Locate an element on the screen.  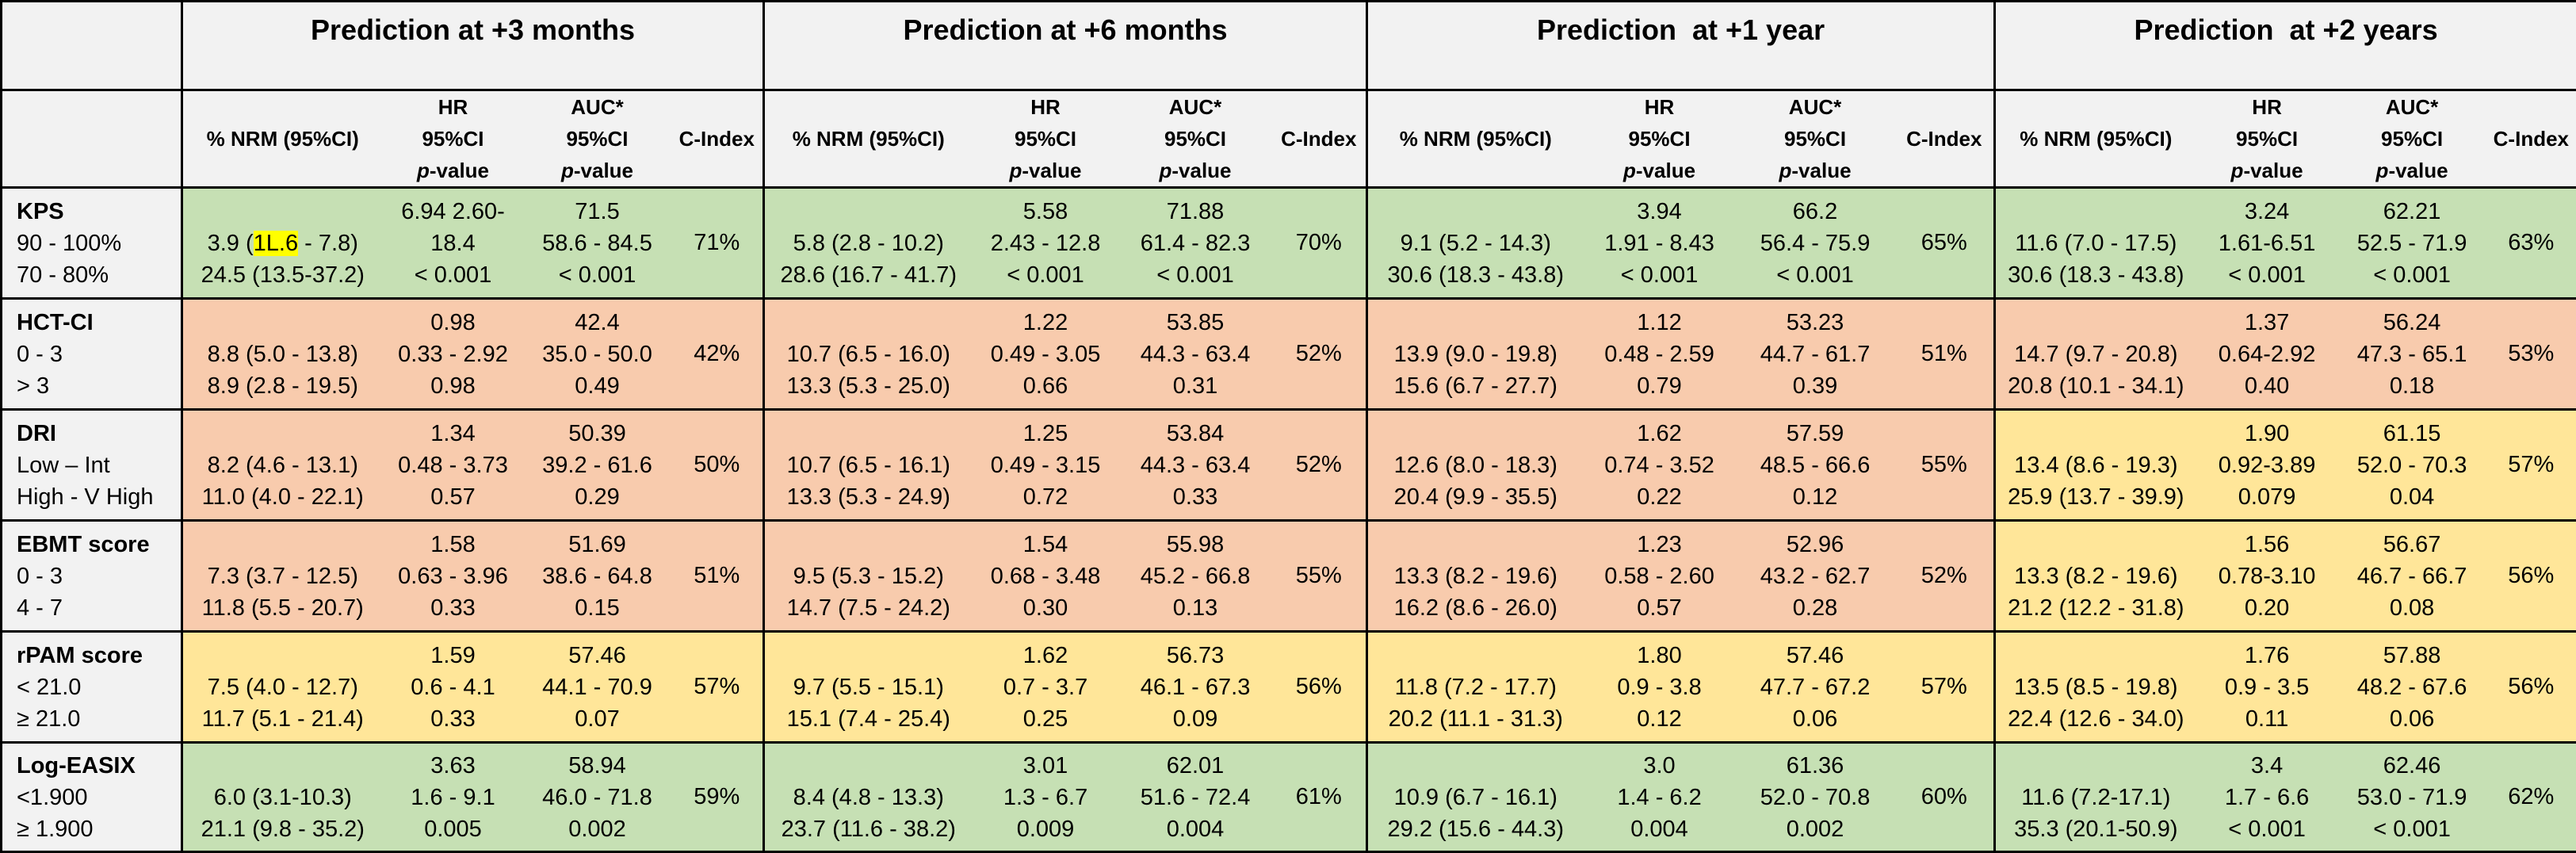
hr-value: 6.94 2.60- is located at coordinates (453, 212).